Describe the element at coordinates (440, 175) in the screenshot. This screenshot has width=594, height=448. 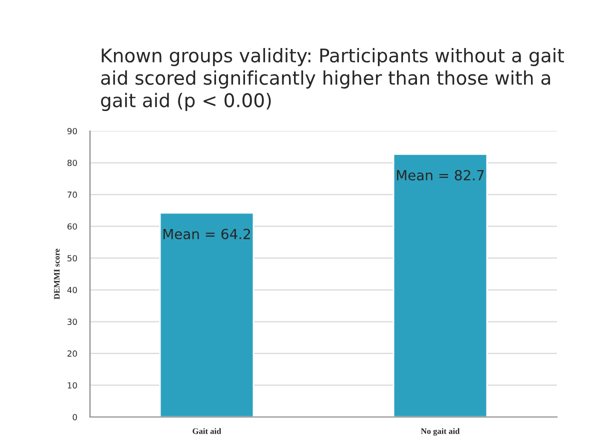
I see `data-label: Mean = 82.7` at that location.